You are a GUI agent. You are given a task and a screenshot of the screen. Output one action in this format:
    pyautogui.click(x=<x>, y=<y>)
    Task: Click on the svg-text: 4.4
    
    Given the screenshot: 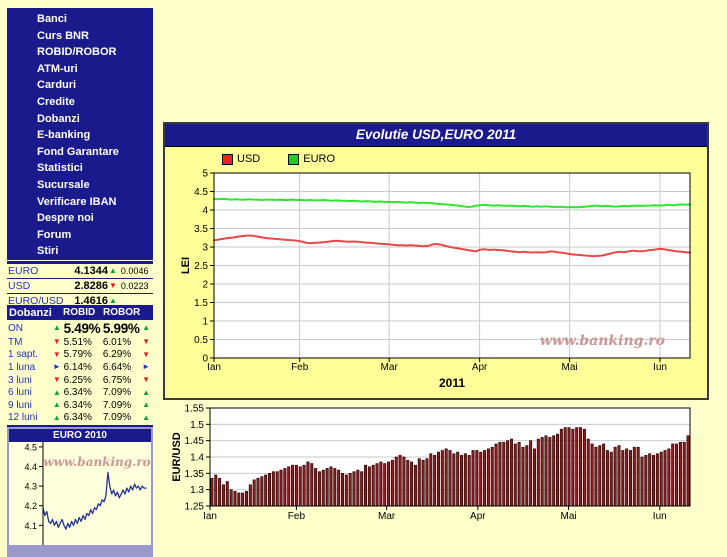 What is the action you would take?
    pyautogui.click(x=30, y=467)
    